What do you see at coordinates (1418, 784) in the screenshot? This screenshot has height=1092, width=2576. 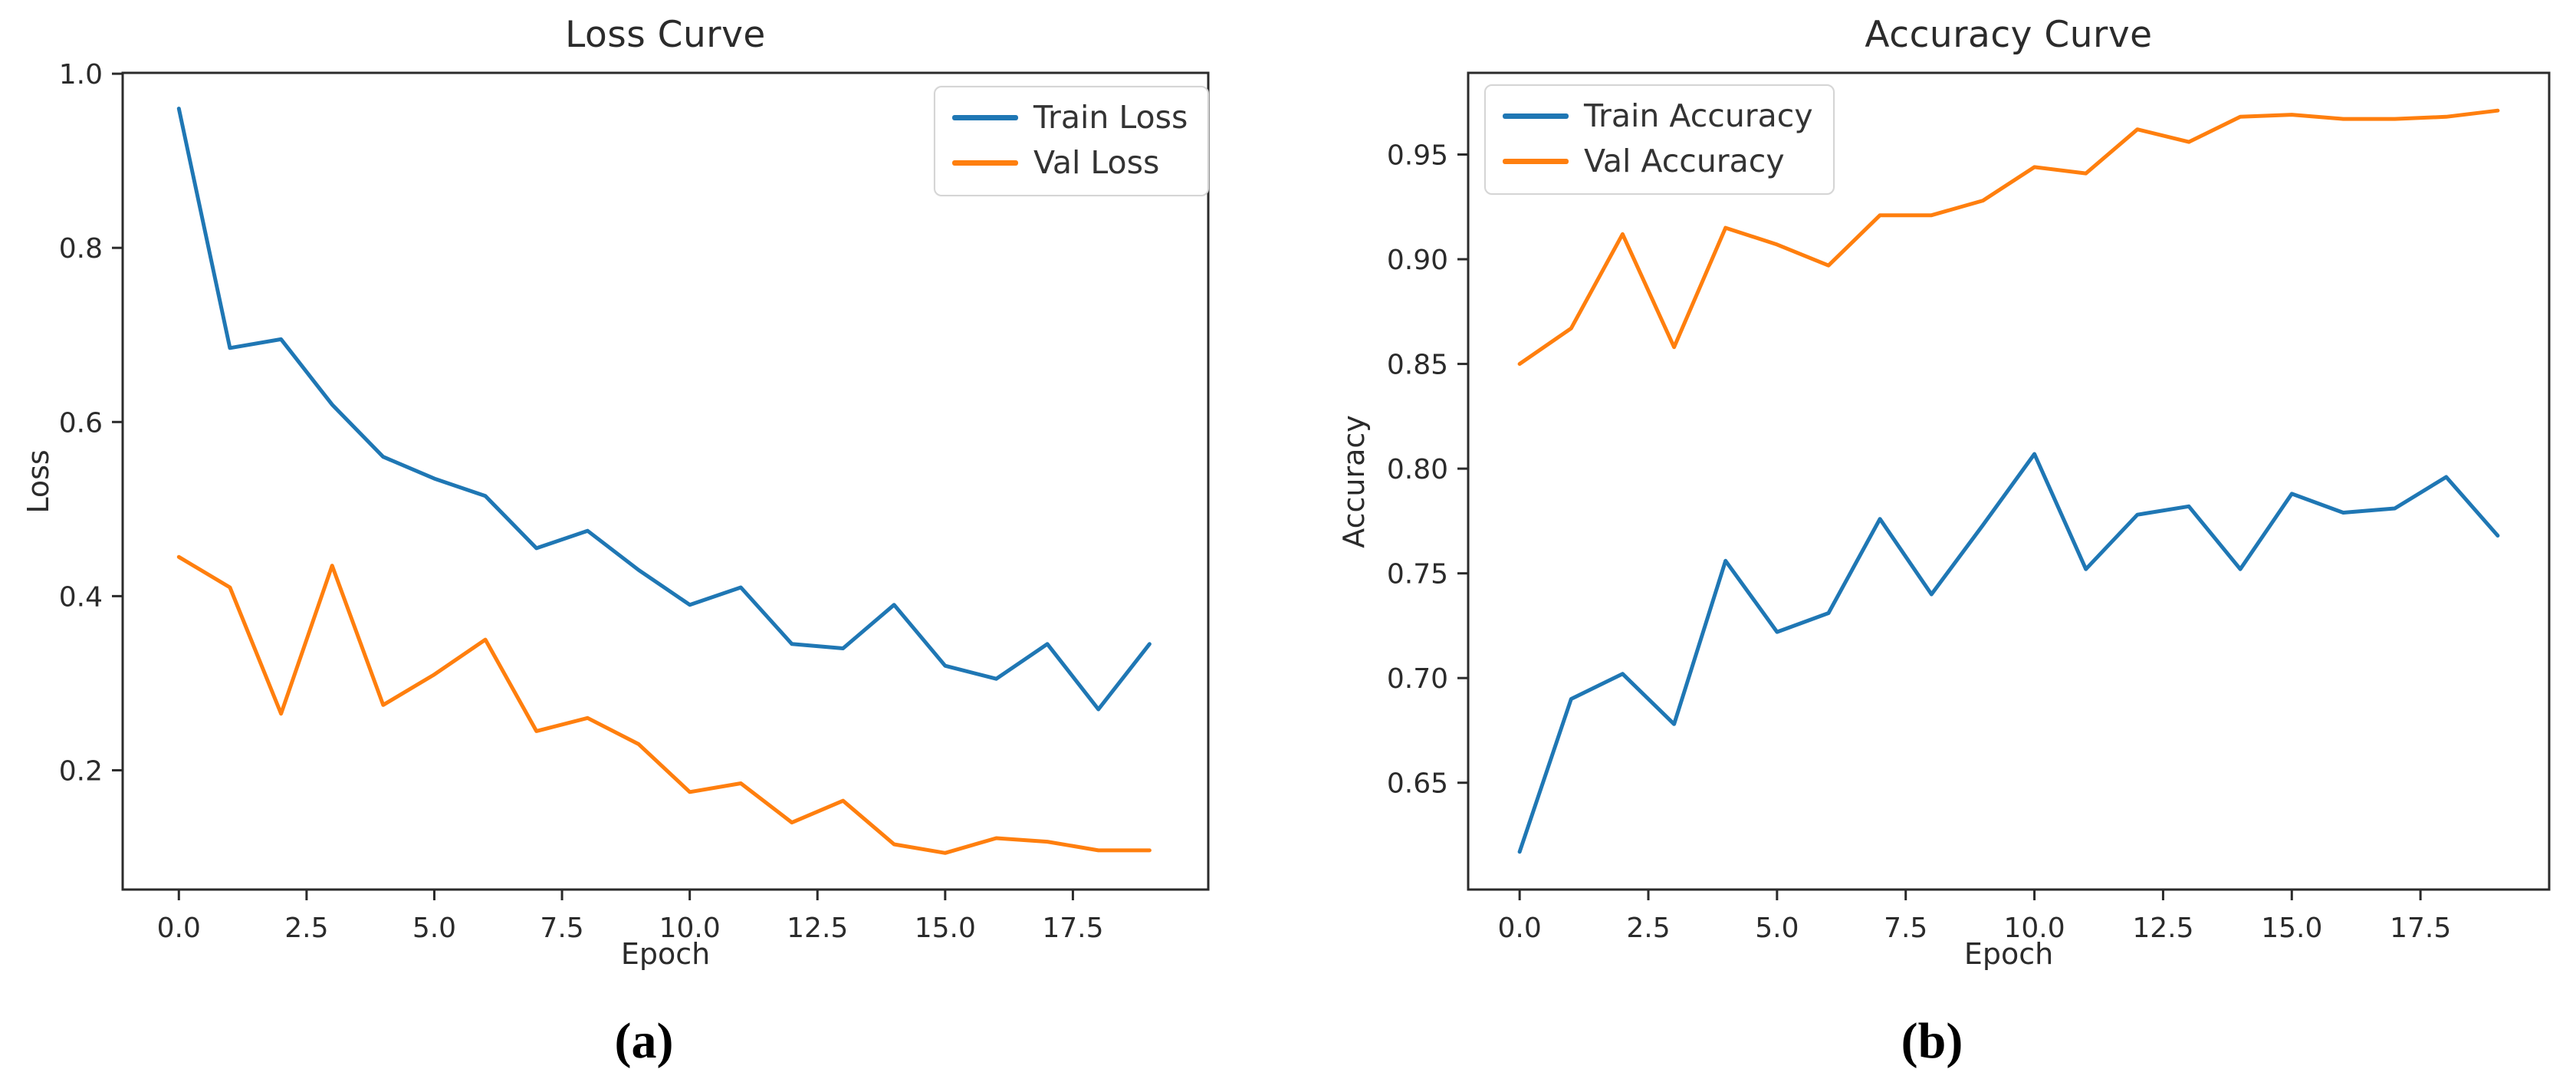 I see `y-tick-label: 0.65` at bounding box center [1418, 784].